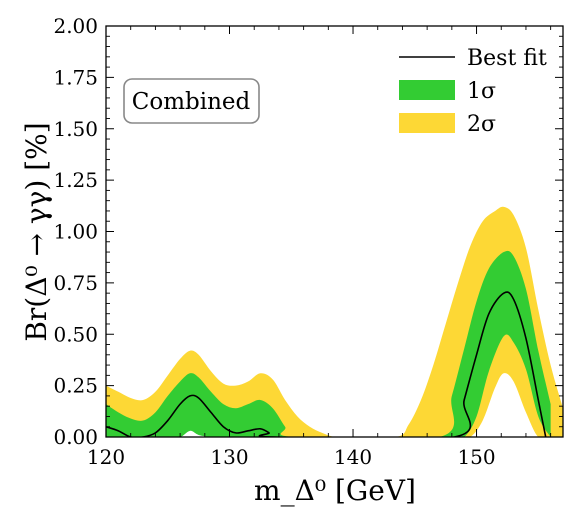  I want to click on x-tick-label: 120, so click(106, 457).